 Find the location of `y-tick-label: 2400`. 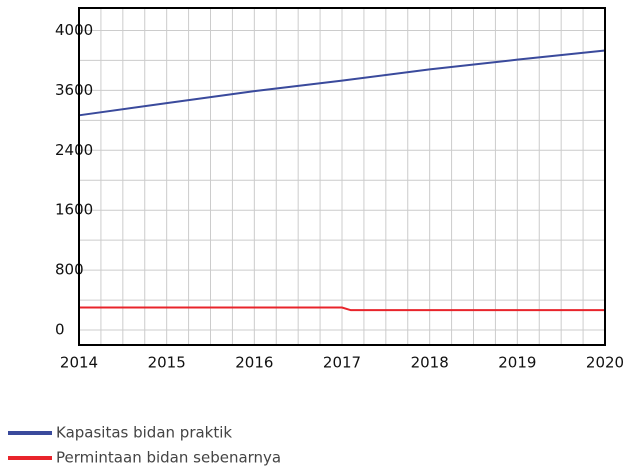

y-tick-label: 2400 is located at coordinates (74, 150).